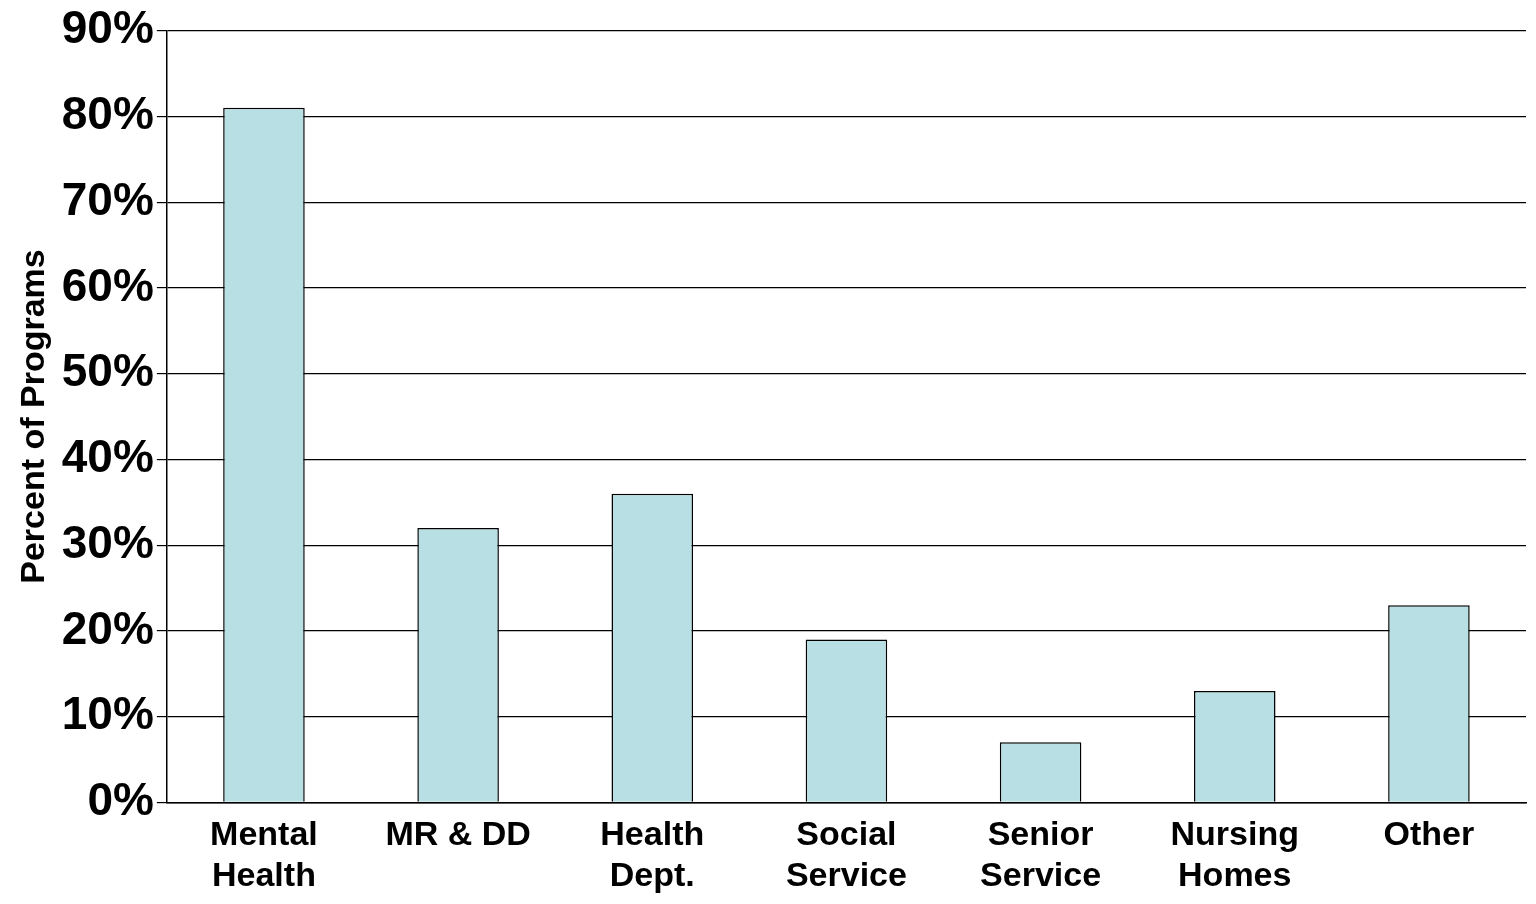  I want to click on y-tick-label: 10%, so click(107, 713).